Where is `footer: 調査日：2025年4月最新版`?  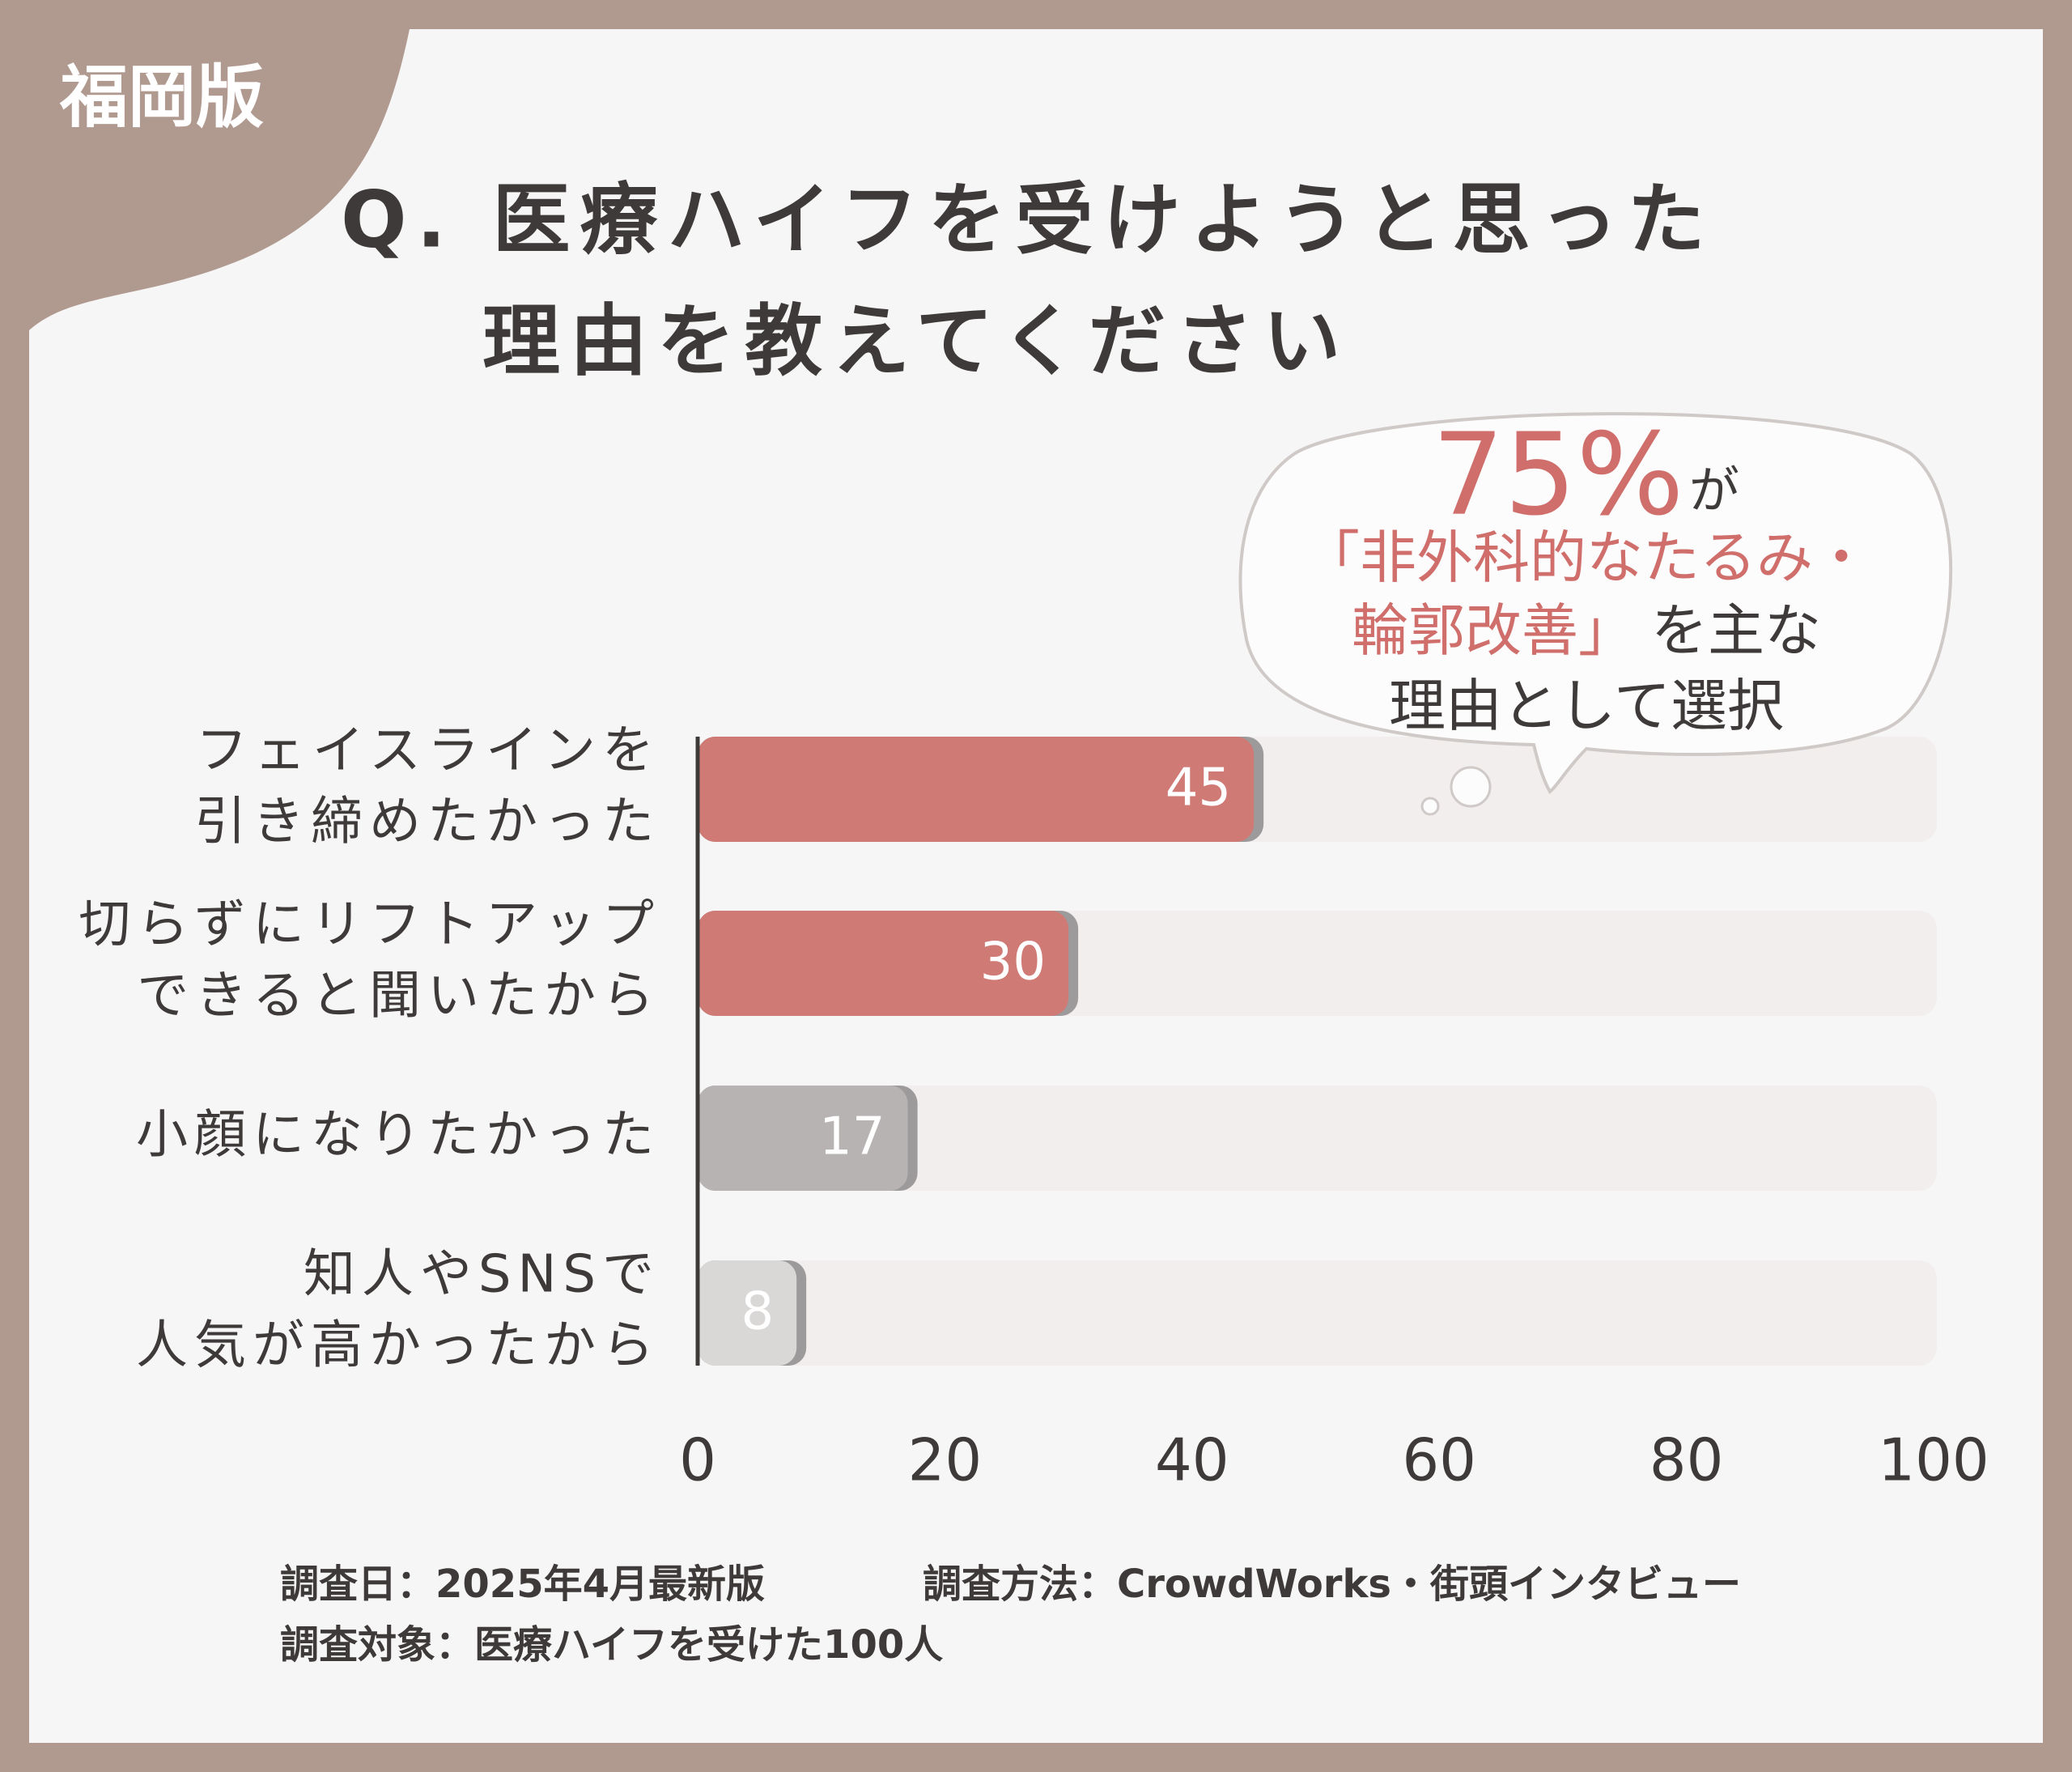 footer: 調査日：2025年4月最新版 is located at coordinates (522, 1585).